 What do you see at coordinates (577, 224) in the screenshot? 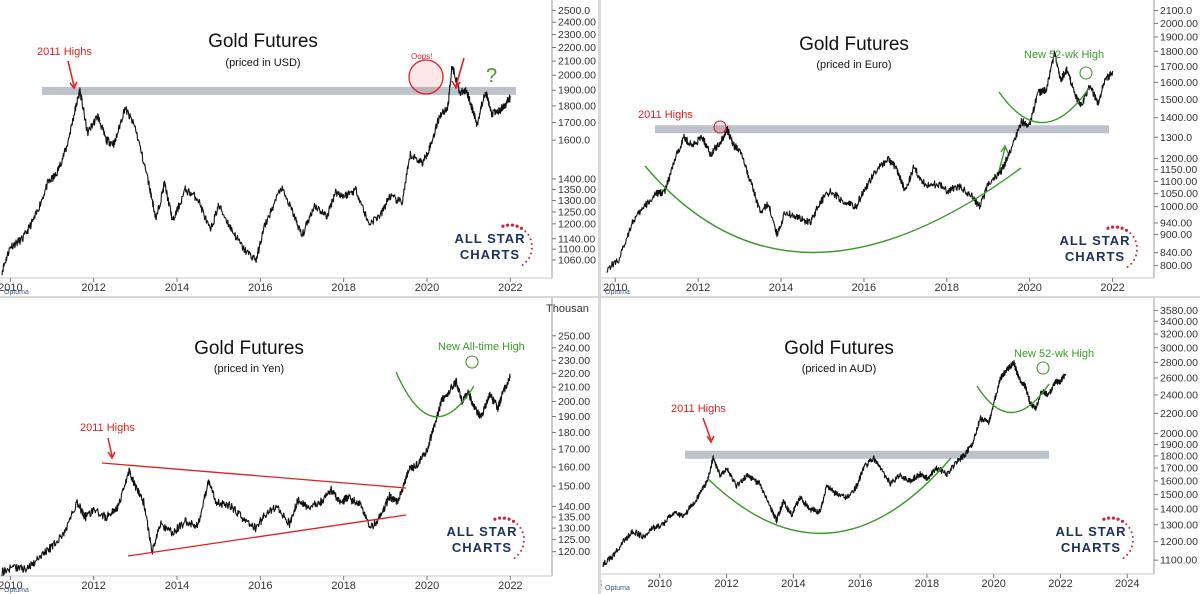
I see `y-tick-label: 1200.00` at bounding box center [577, 224].